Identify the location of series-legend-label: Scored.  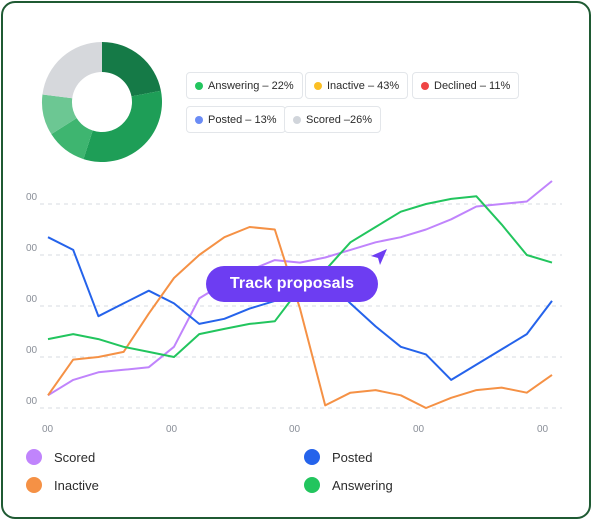
(75, 457).